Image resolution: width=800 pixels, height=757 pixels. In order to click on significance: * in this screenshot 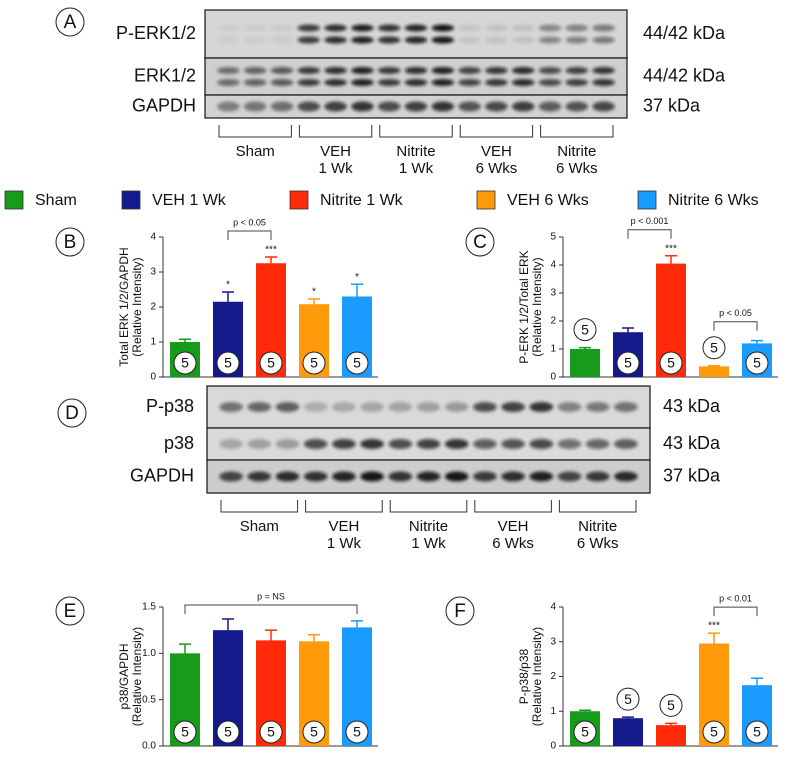, I will do `click(228, 285)`.